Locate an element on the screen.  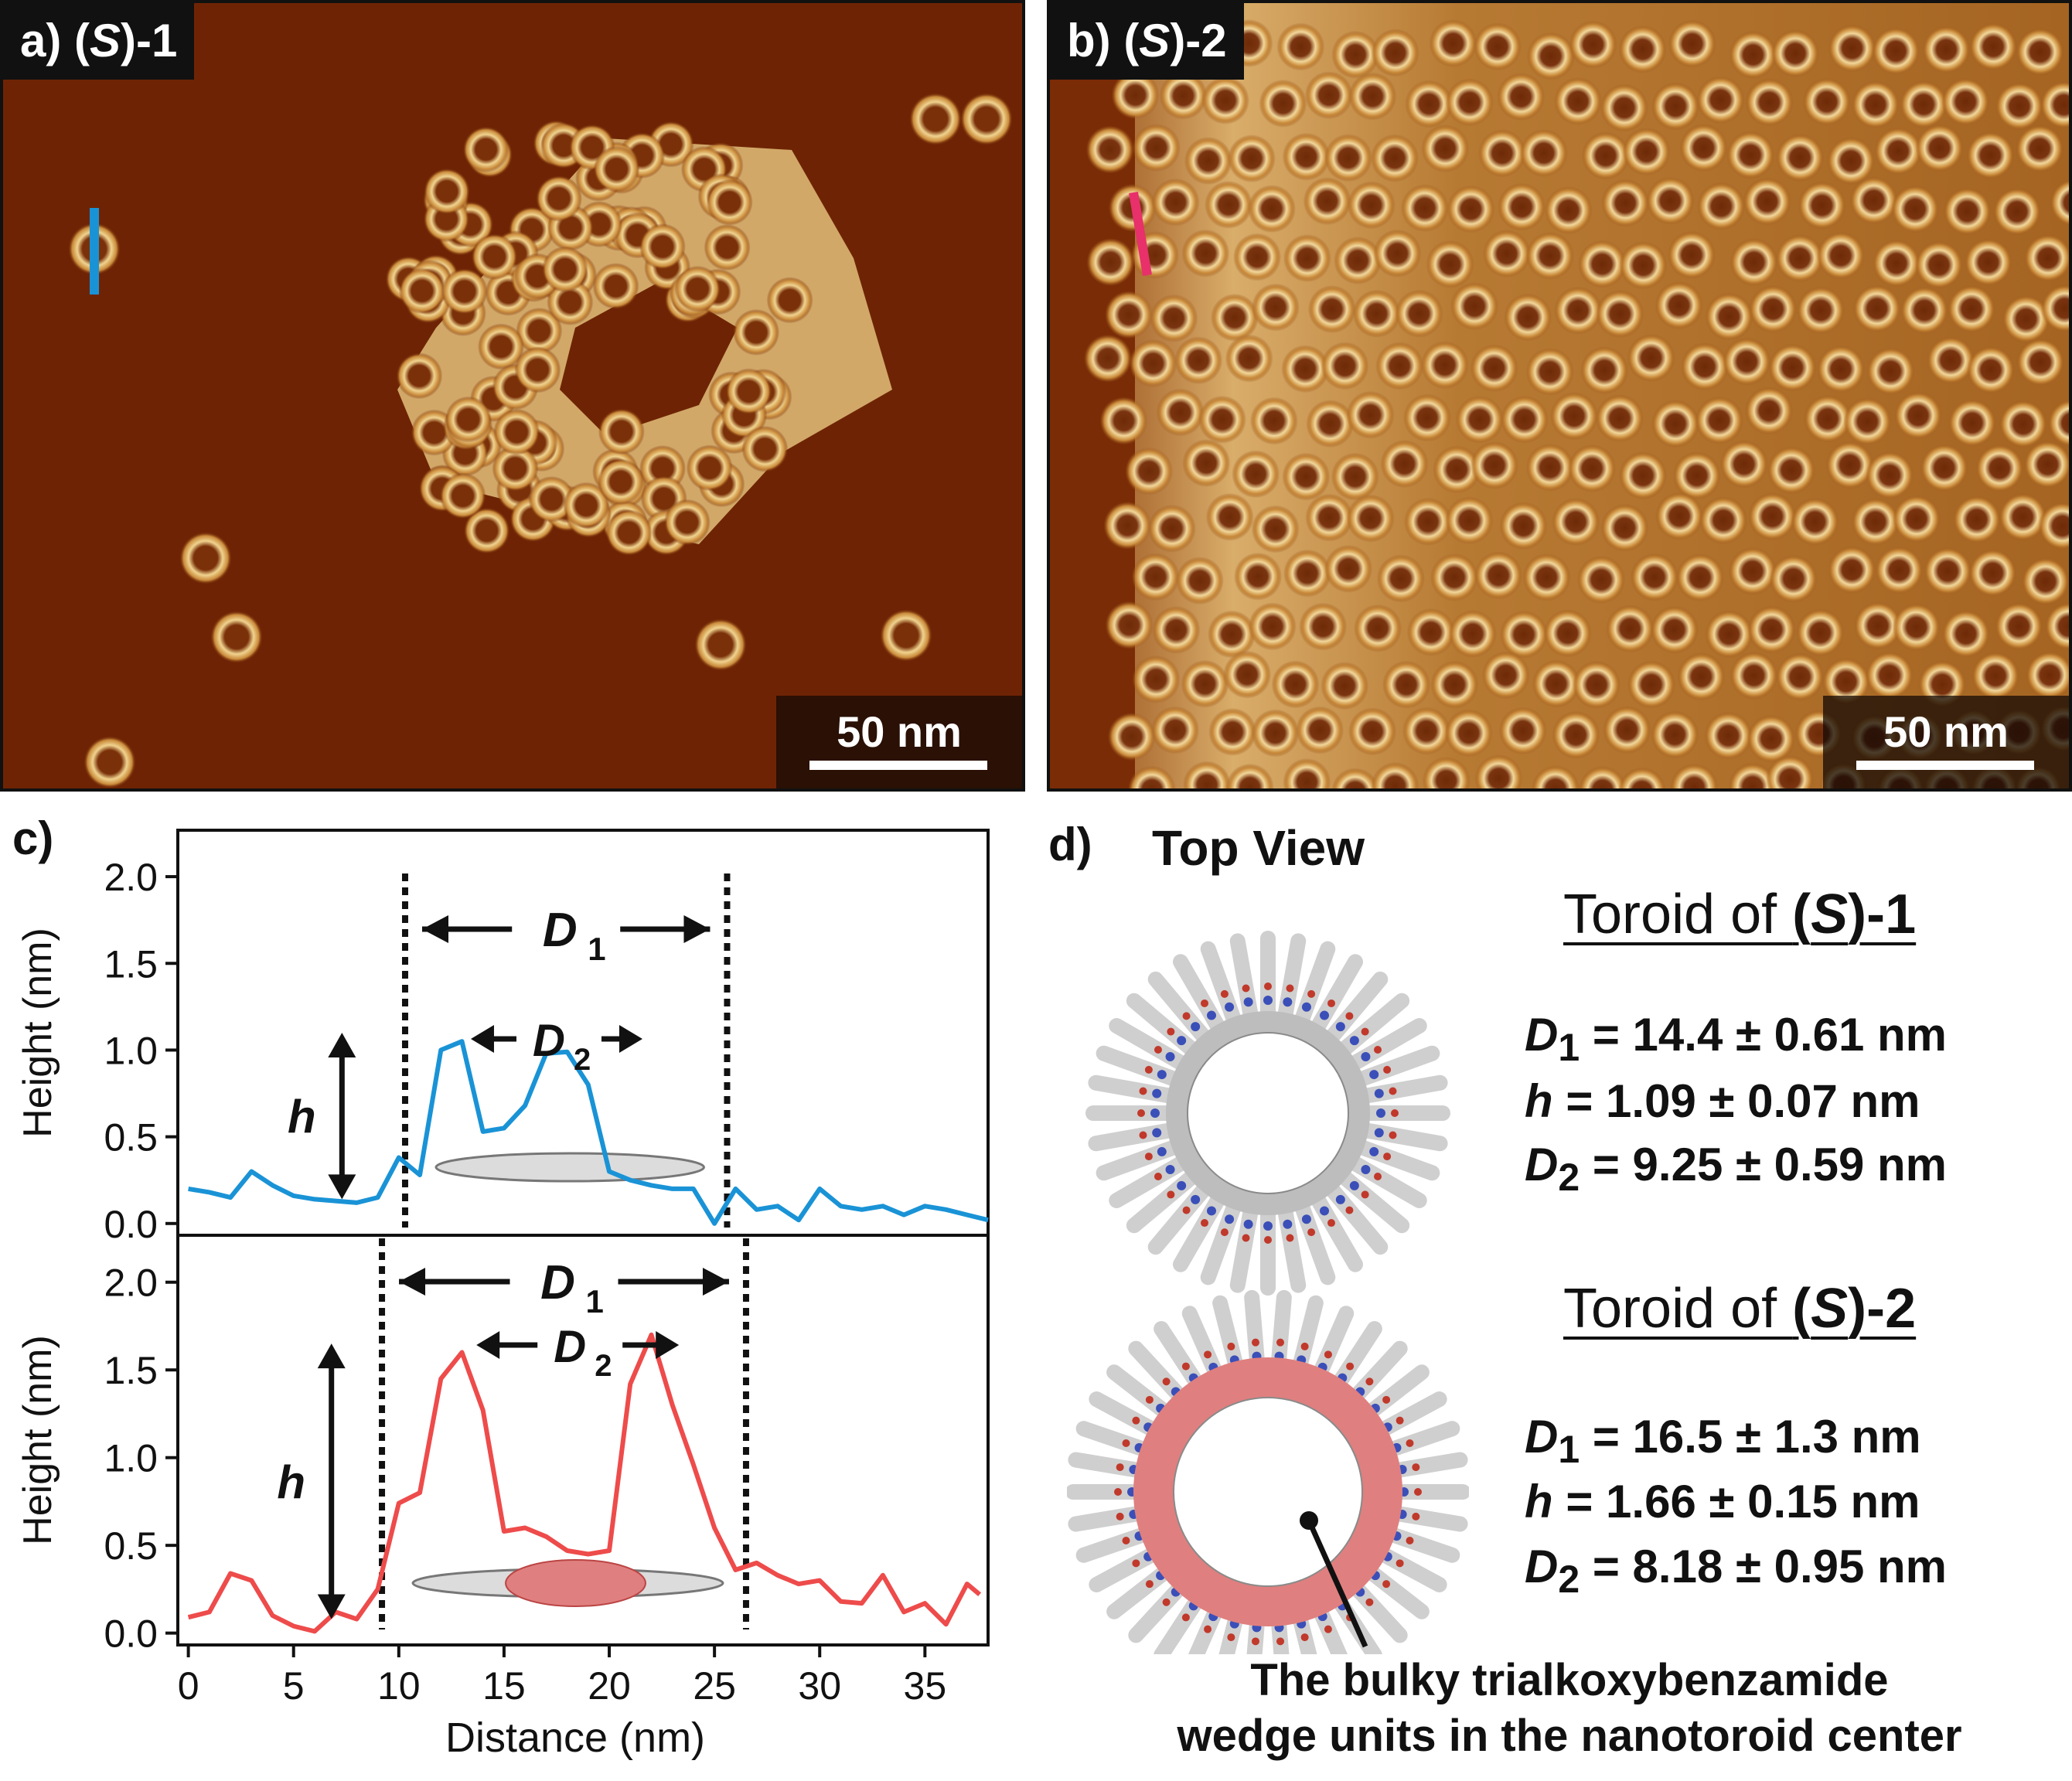
toroid-1-d1: D1 = 14.4 ± 0.61 nm is located at coordinates (1736, 1039).